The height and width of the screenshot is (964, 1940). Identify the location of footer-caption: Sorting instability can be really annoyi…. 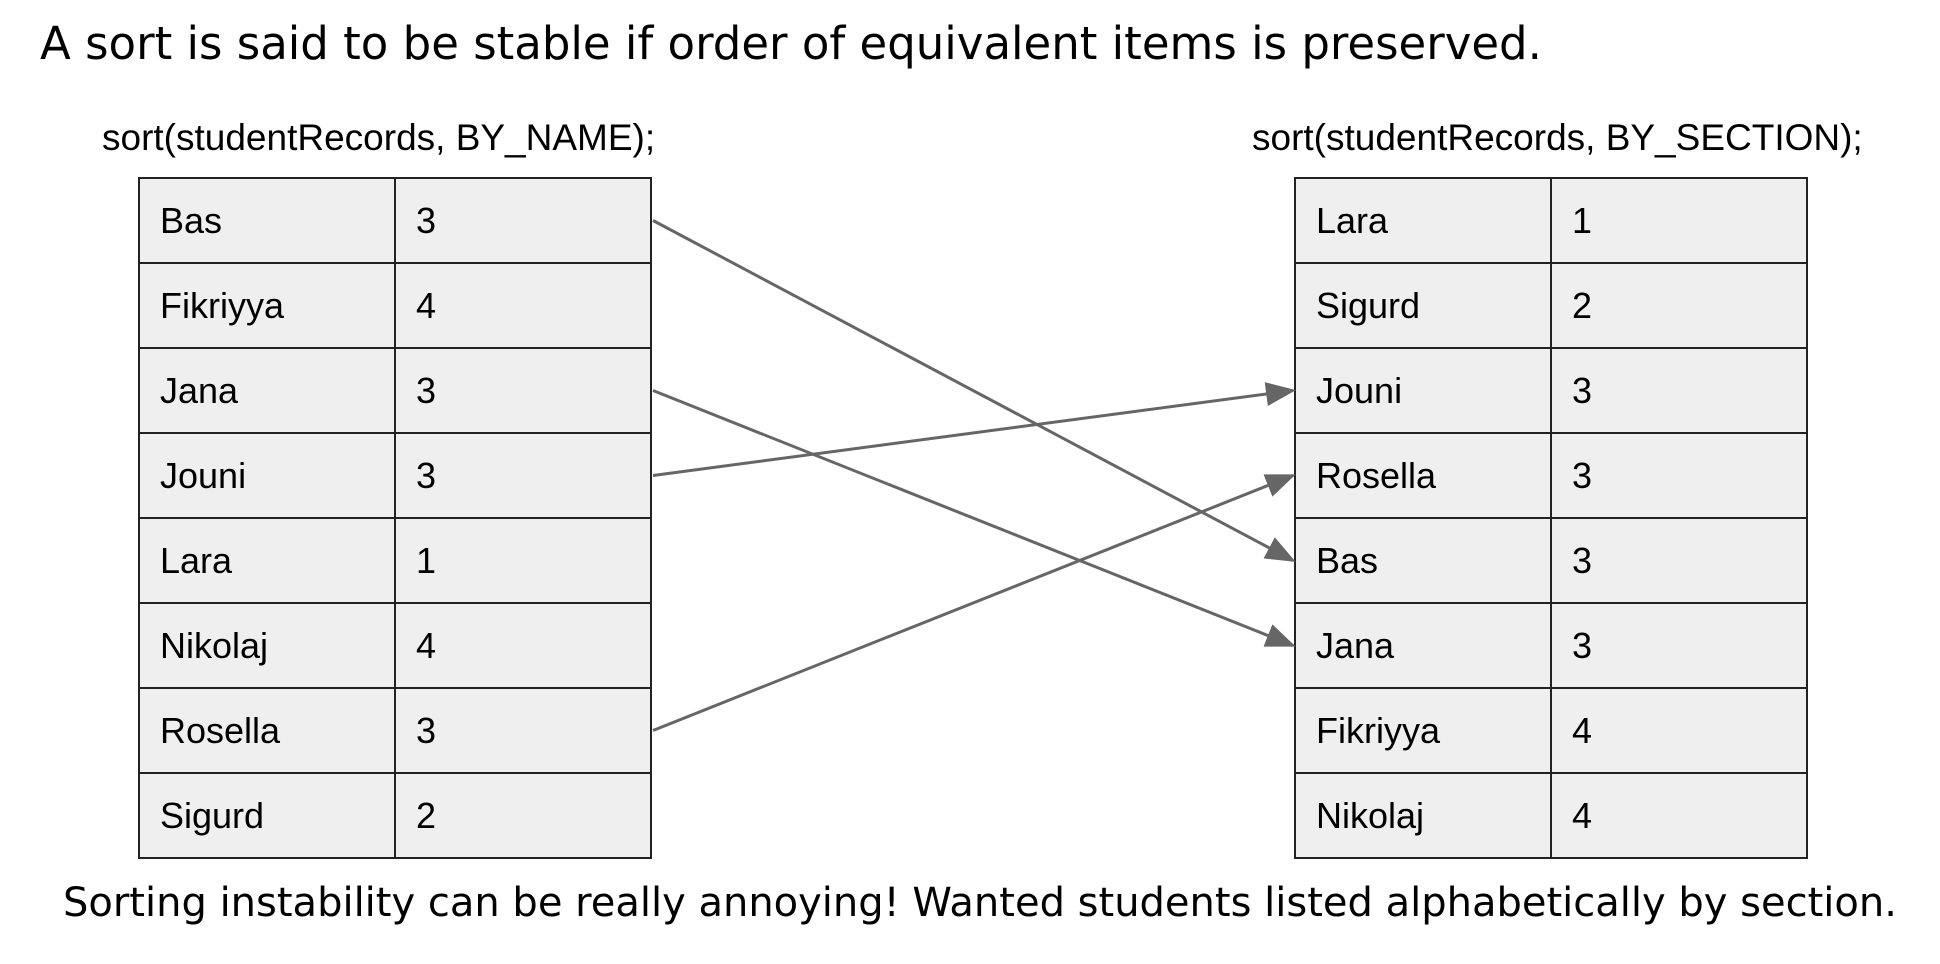
(980, 903).